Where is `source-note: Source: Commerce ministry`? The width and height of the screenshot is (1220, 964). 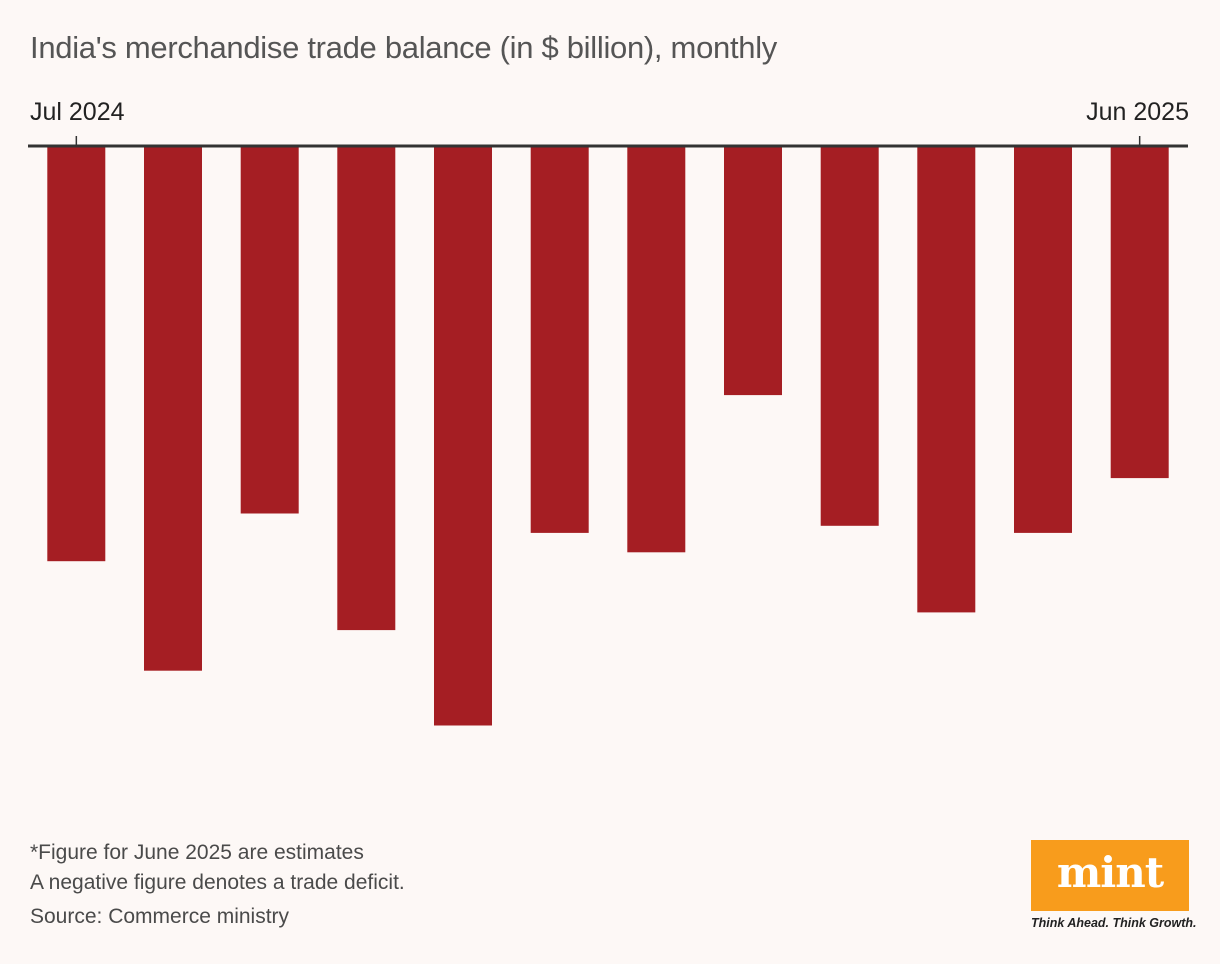
source-note: Source: Commerce ministry is located at coordinates (160, 916).